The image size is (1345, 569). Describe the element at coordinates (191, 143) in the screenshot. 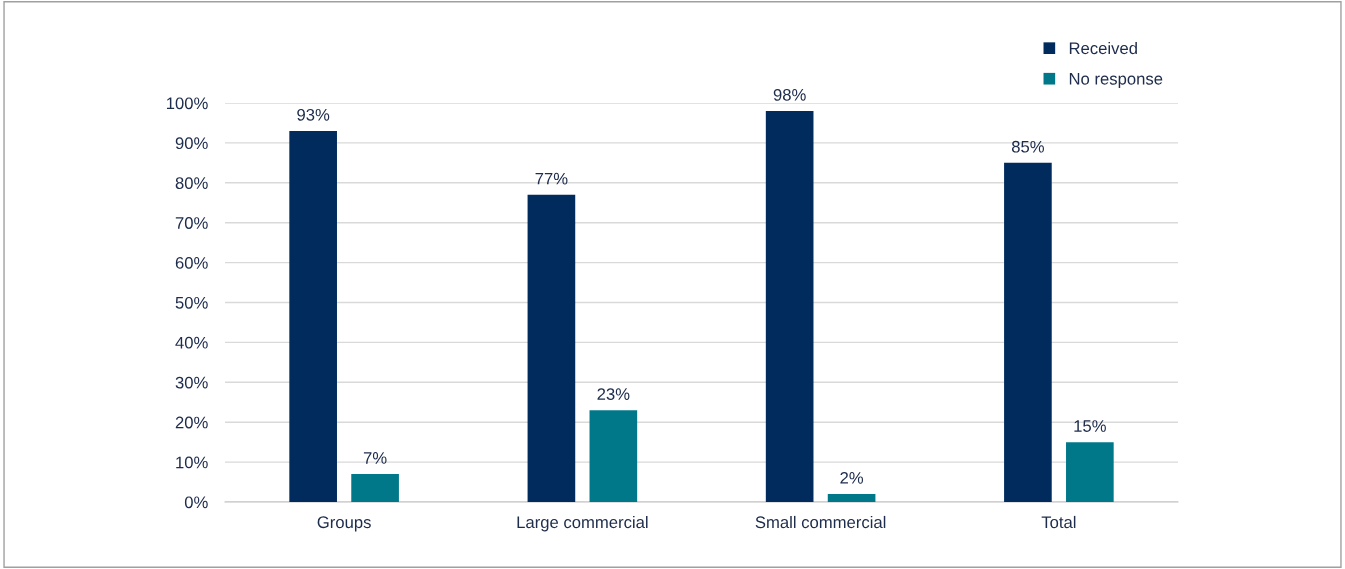

I see `y-tick-label: 90%` at that location.